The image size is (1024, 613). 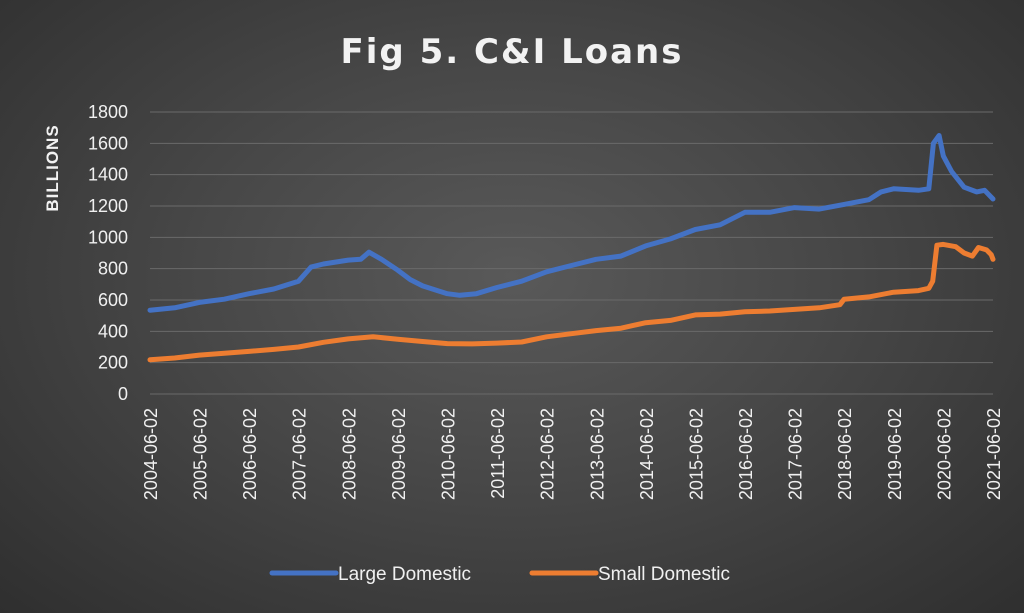 What do you see at coordinates (108, 175) in the screenshot?
I see `y-tick-label: 1400` at bounding box center [108, 175].